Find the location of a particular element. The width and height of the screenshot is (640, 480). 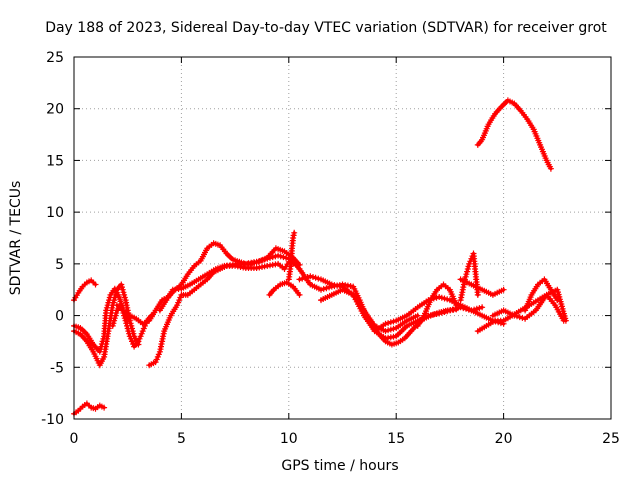

x-tick-label: 20 is located at coordinates (504, 439).